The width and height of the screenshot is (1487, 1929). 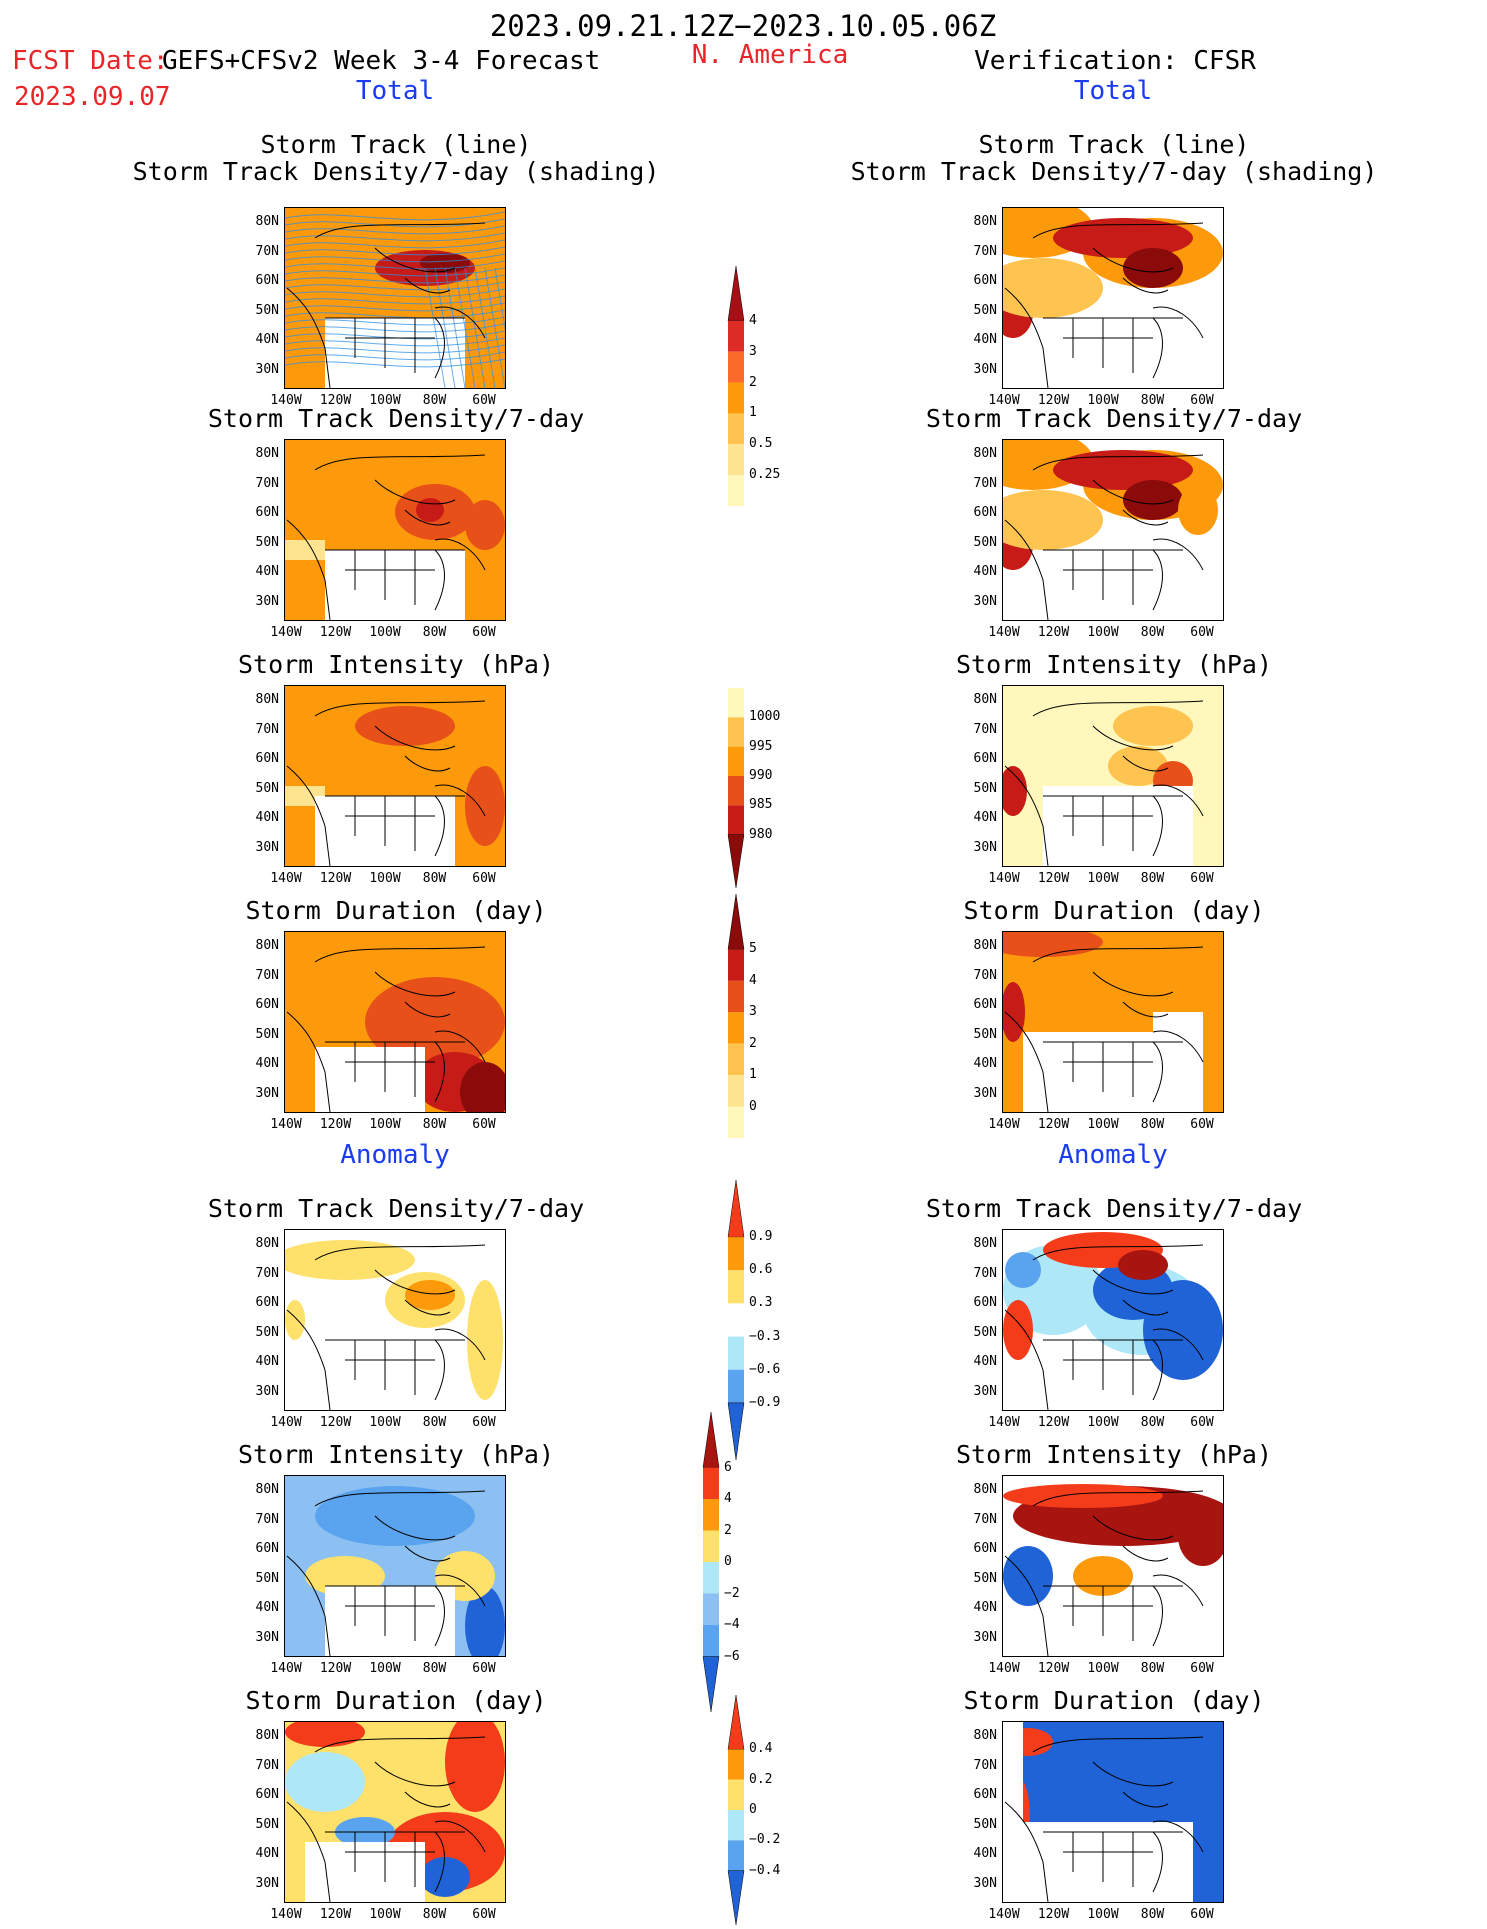 I want to click on panel-title-intensity-anom-ver: Storm Intensity (hPa), so click(x=1114, y=1454).